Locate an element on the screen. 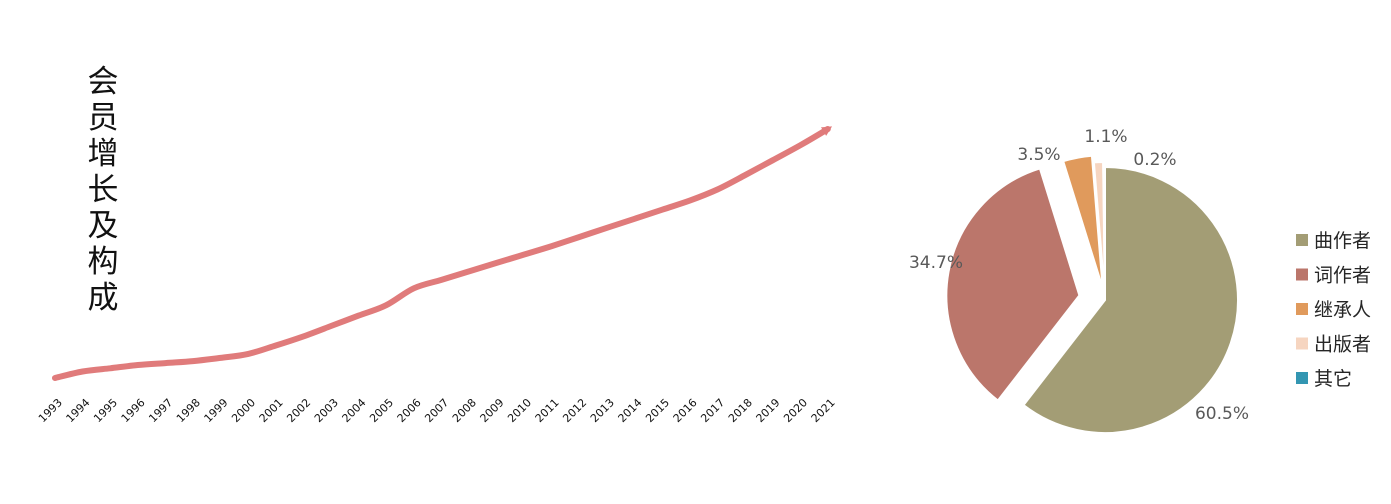 The width and height of the screenshot is (1391, 504). x-tick-label-2003: 2003 is located at coordinates (326, 410).